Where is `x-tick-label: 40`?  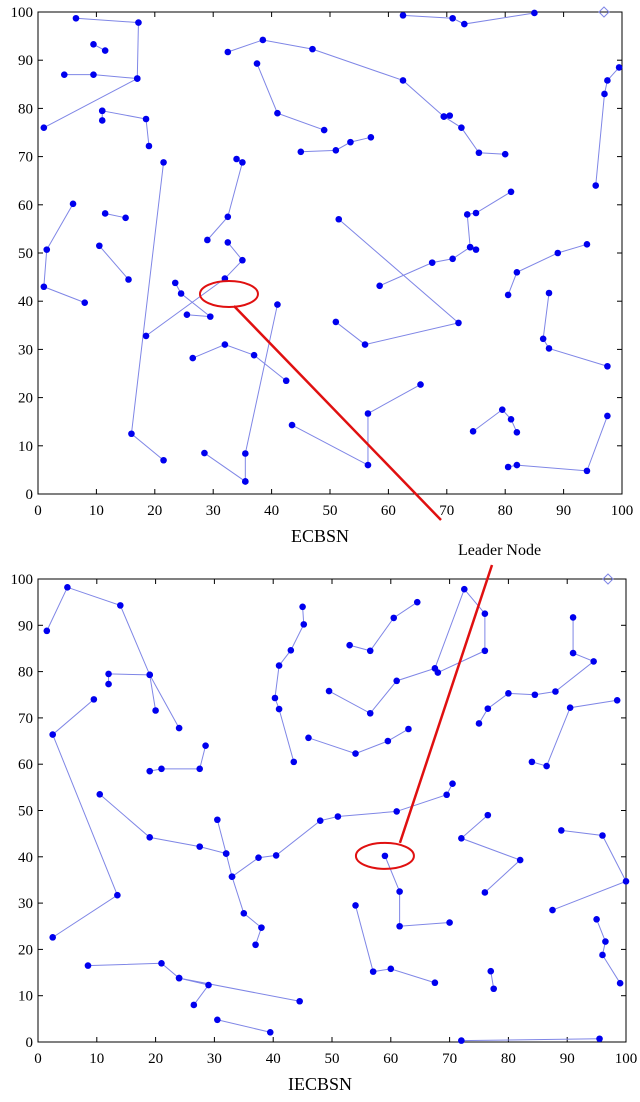
x-tick-label: 40 is located at coordinates (271, 511).